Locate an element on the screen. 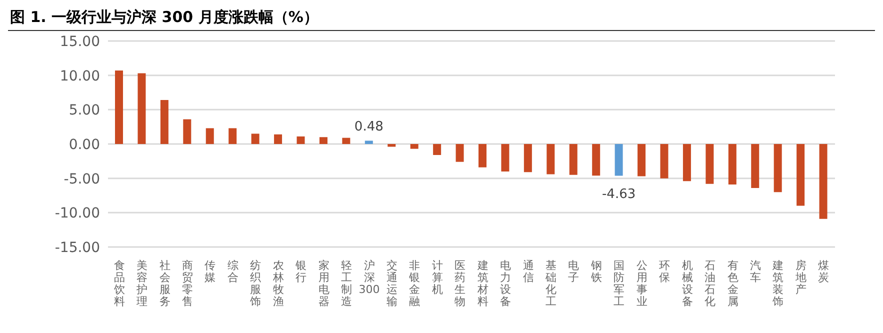  y-tick-label: 0.00 is located at coordinates (84, 144).